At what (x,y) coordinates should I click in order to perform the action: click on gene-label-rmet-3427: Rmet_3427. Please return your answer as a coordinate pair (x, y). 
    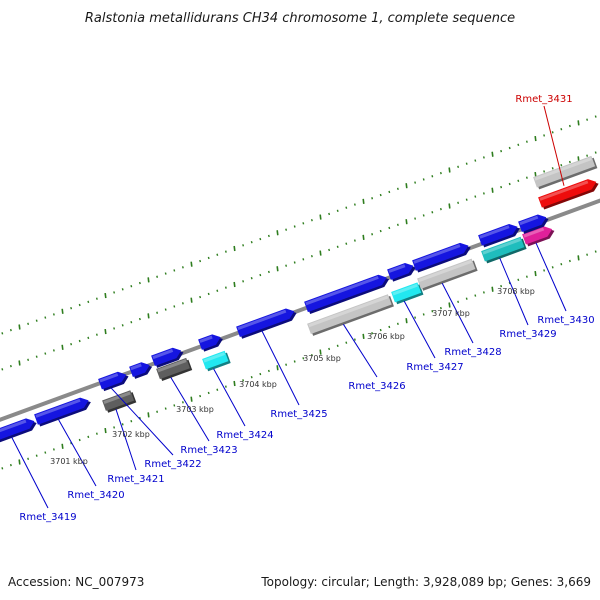
    Looking at the image, I should click on (434, 367).